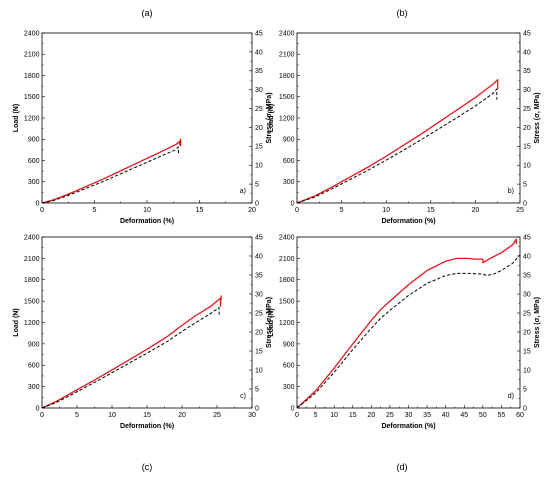  Describe the element at coordinates (511, 191) in the screenshot. I see `panel-label: b)` at that location.